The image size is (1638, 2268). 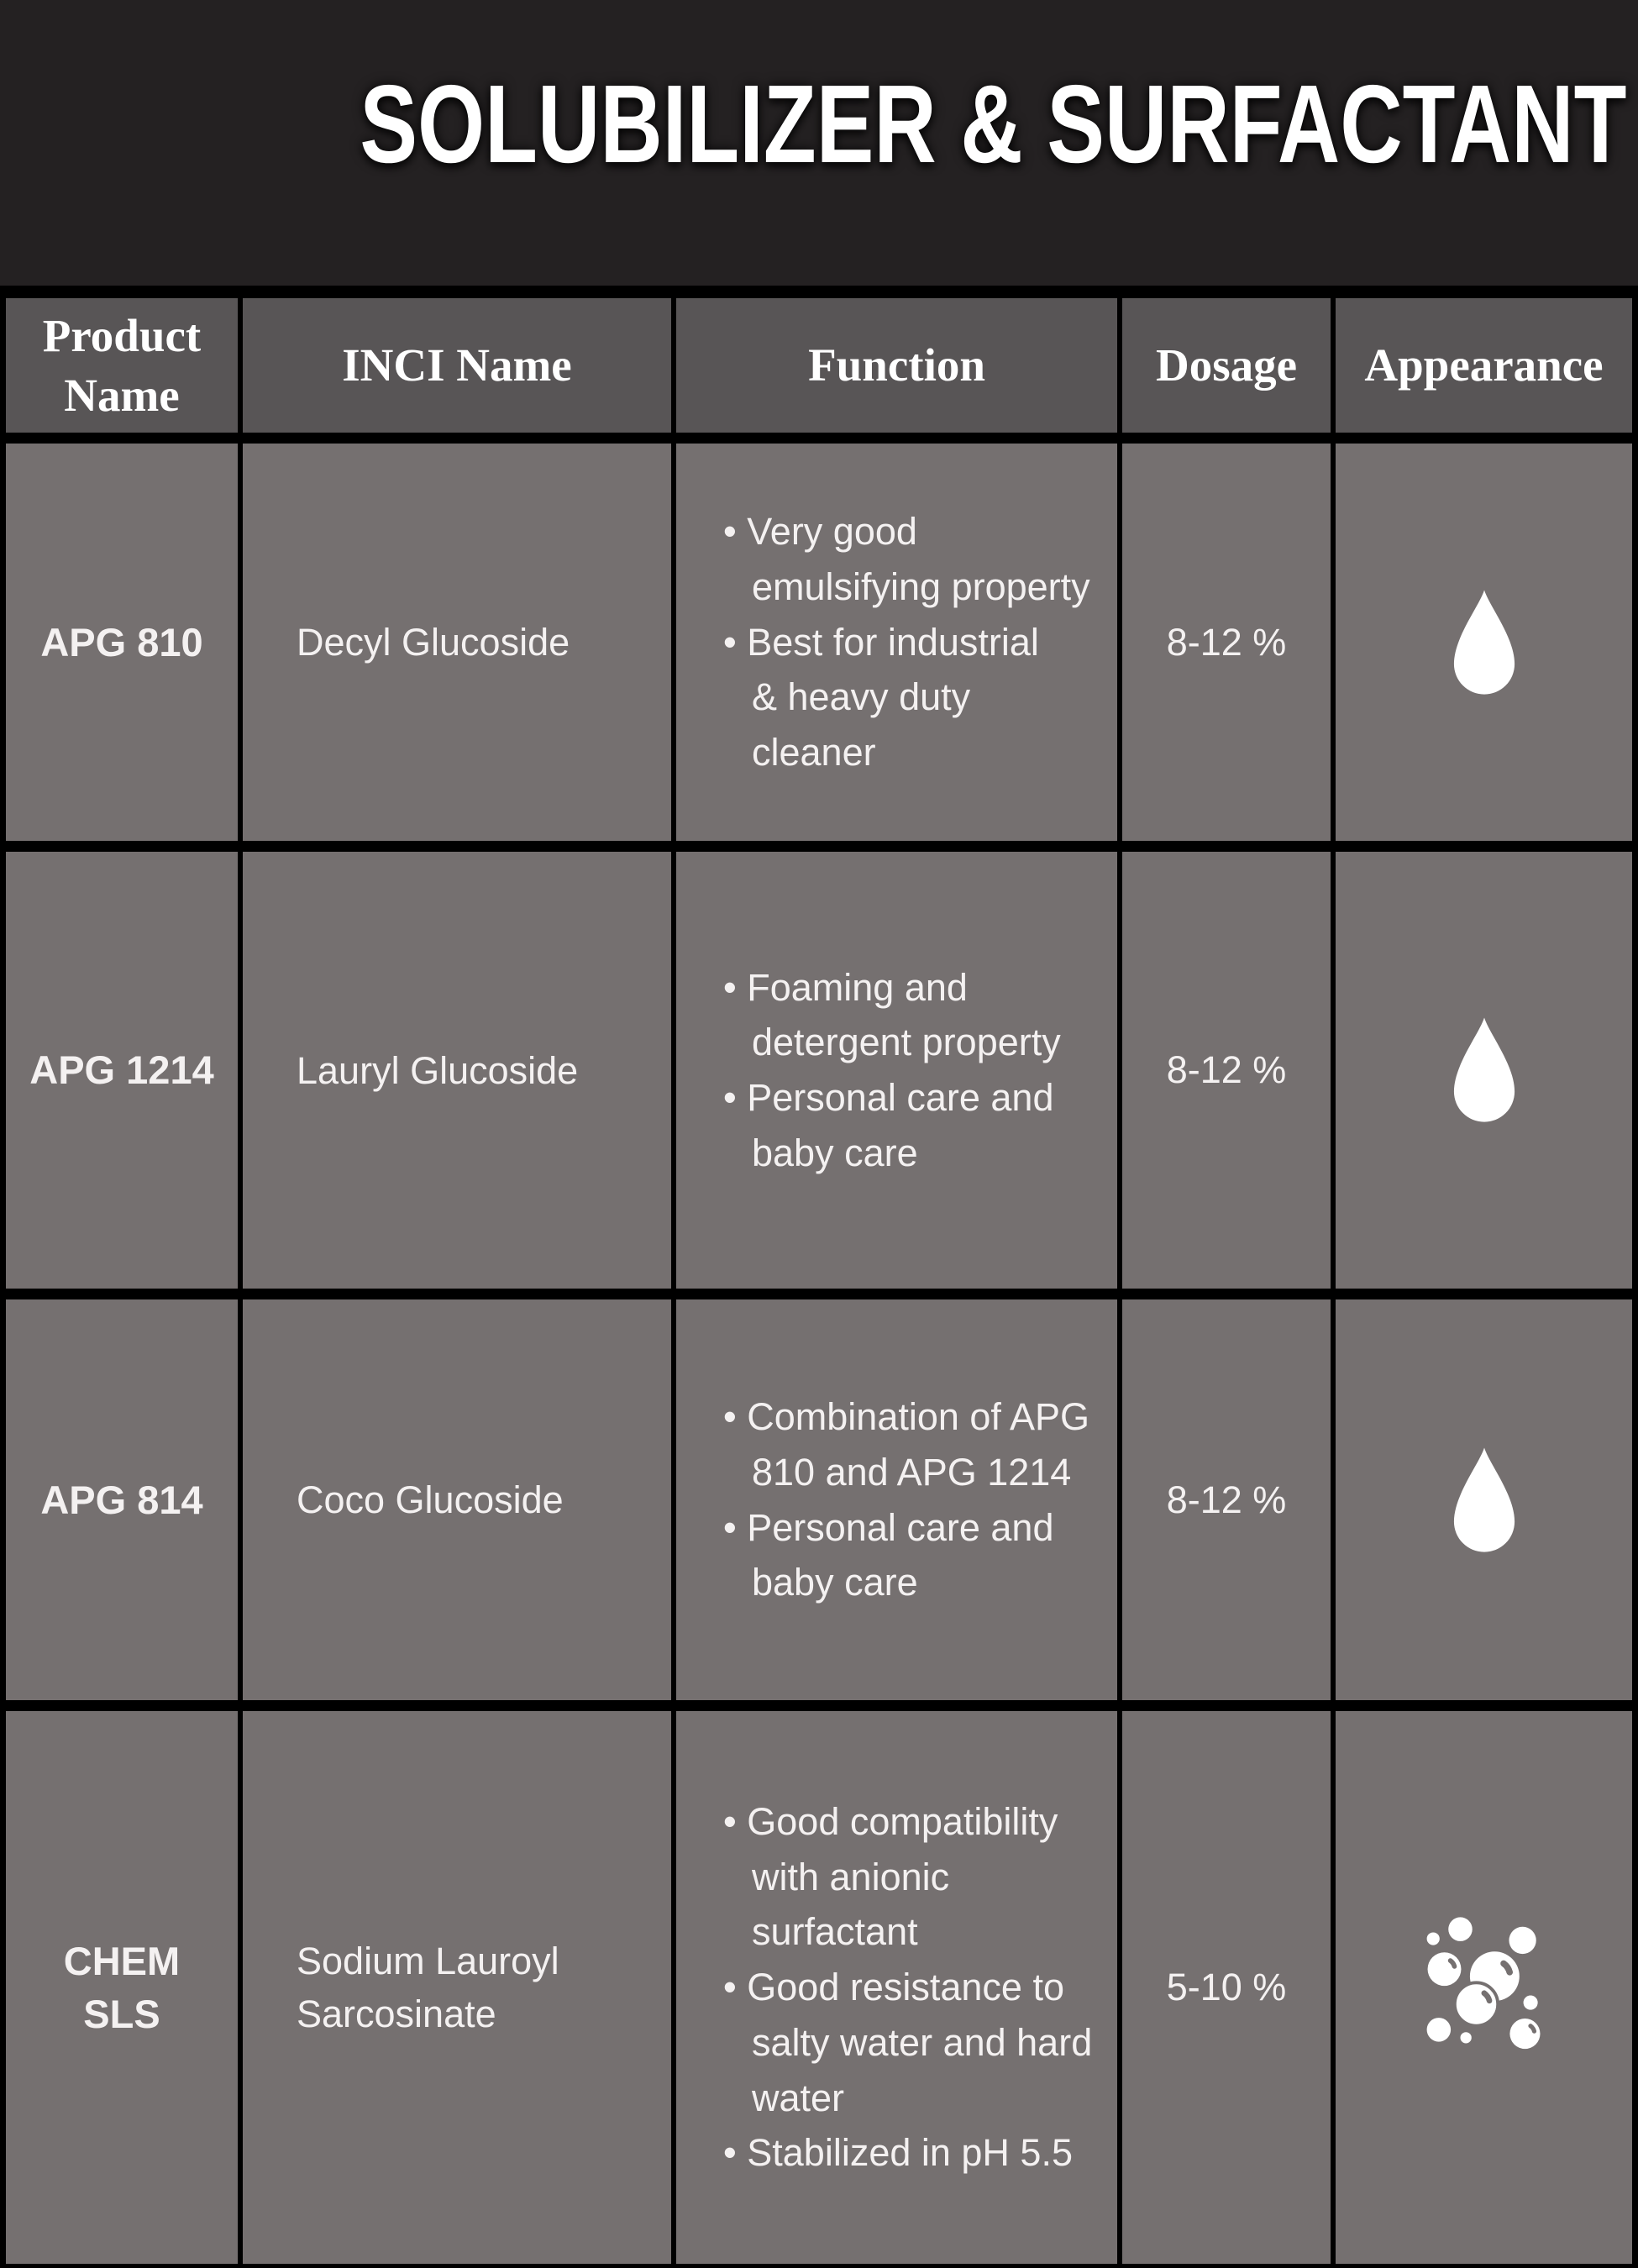 I want to click on title-band: SOLUBILIZER & SURFACTANT, so click(x=819, y=143).